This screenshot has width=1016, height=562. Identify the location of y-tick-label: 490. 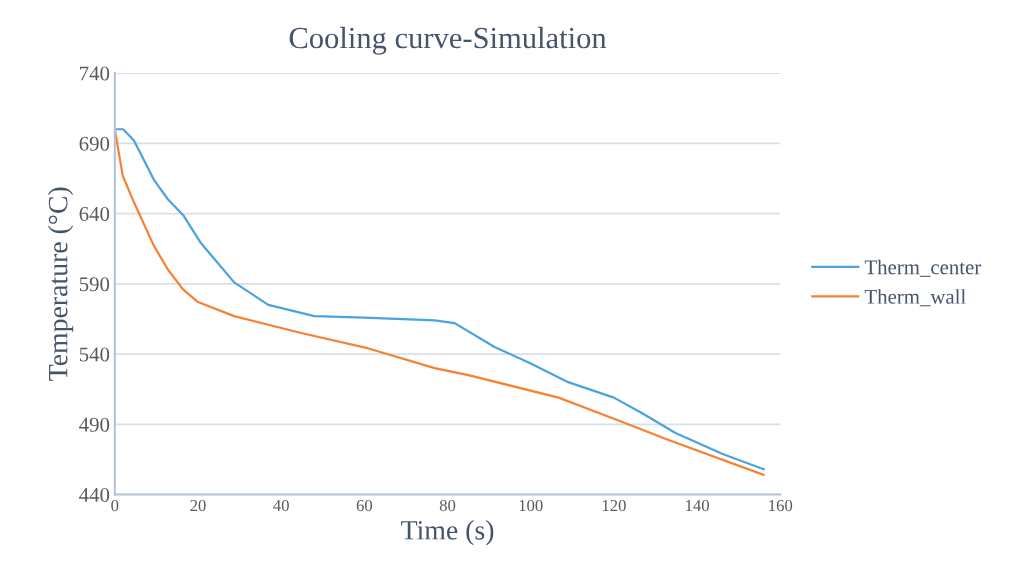
(94, 424).